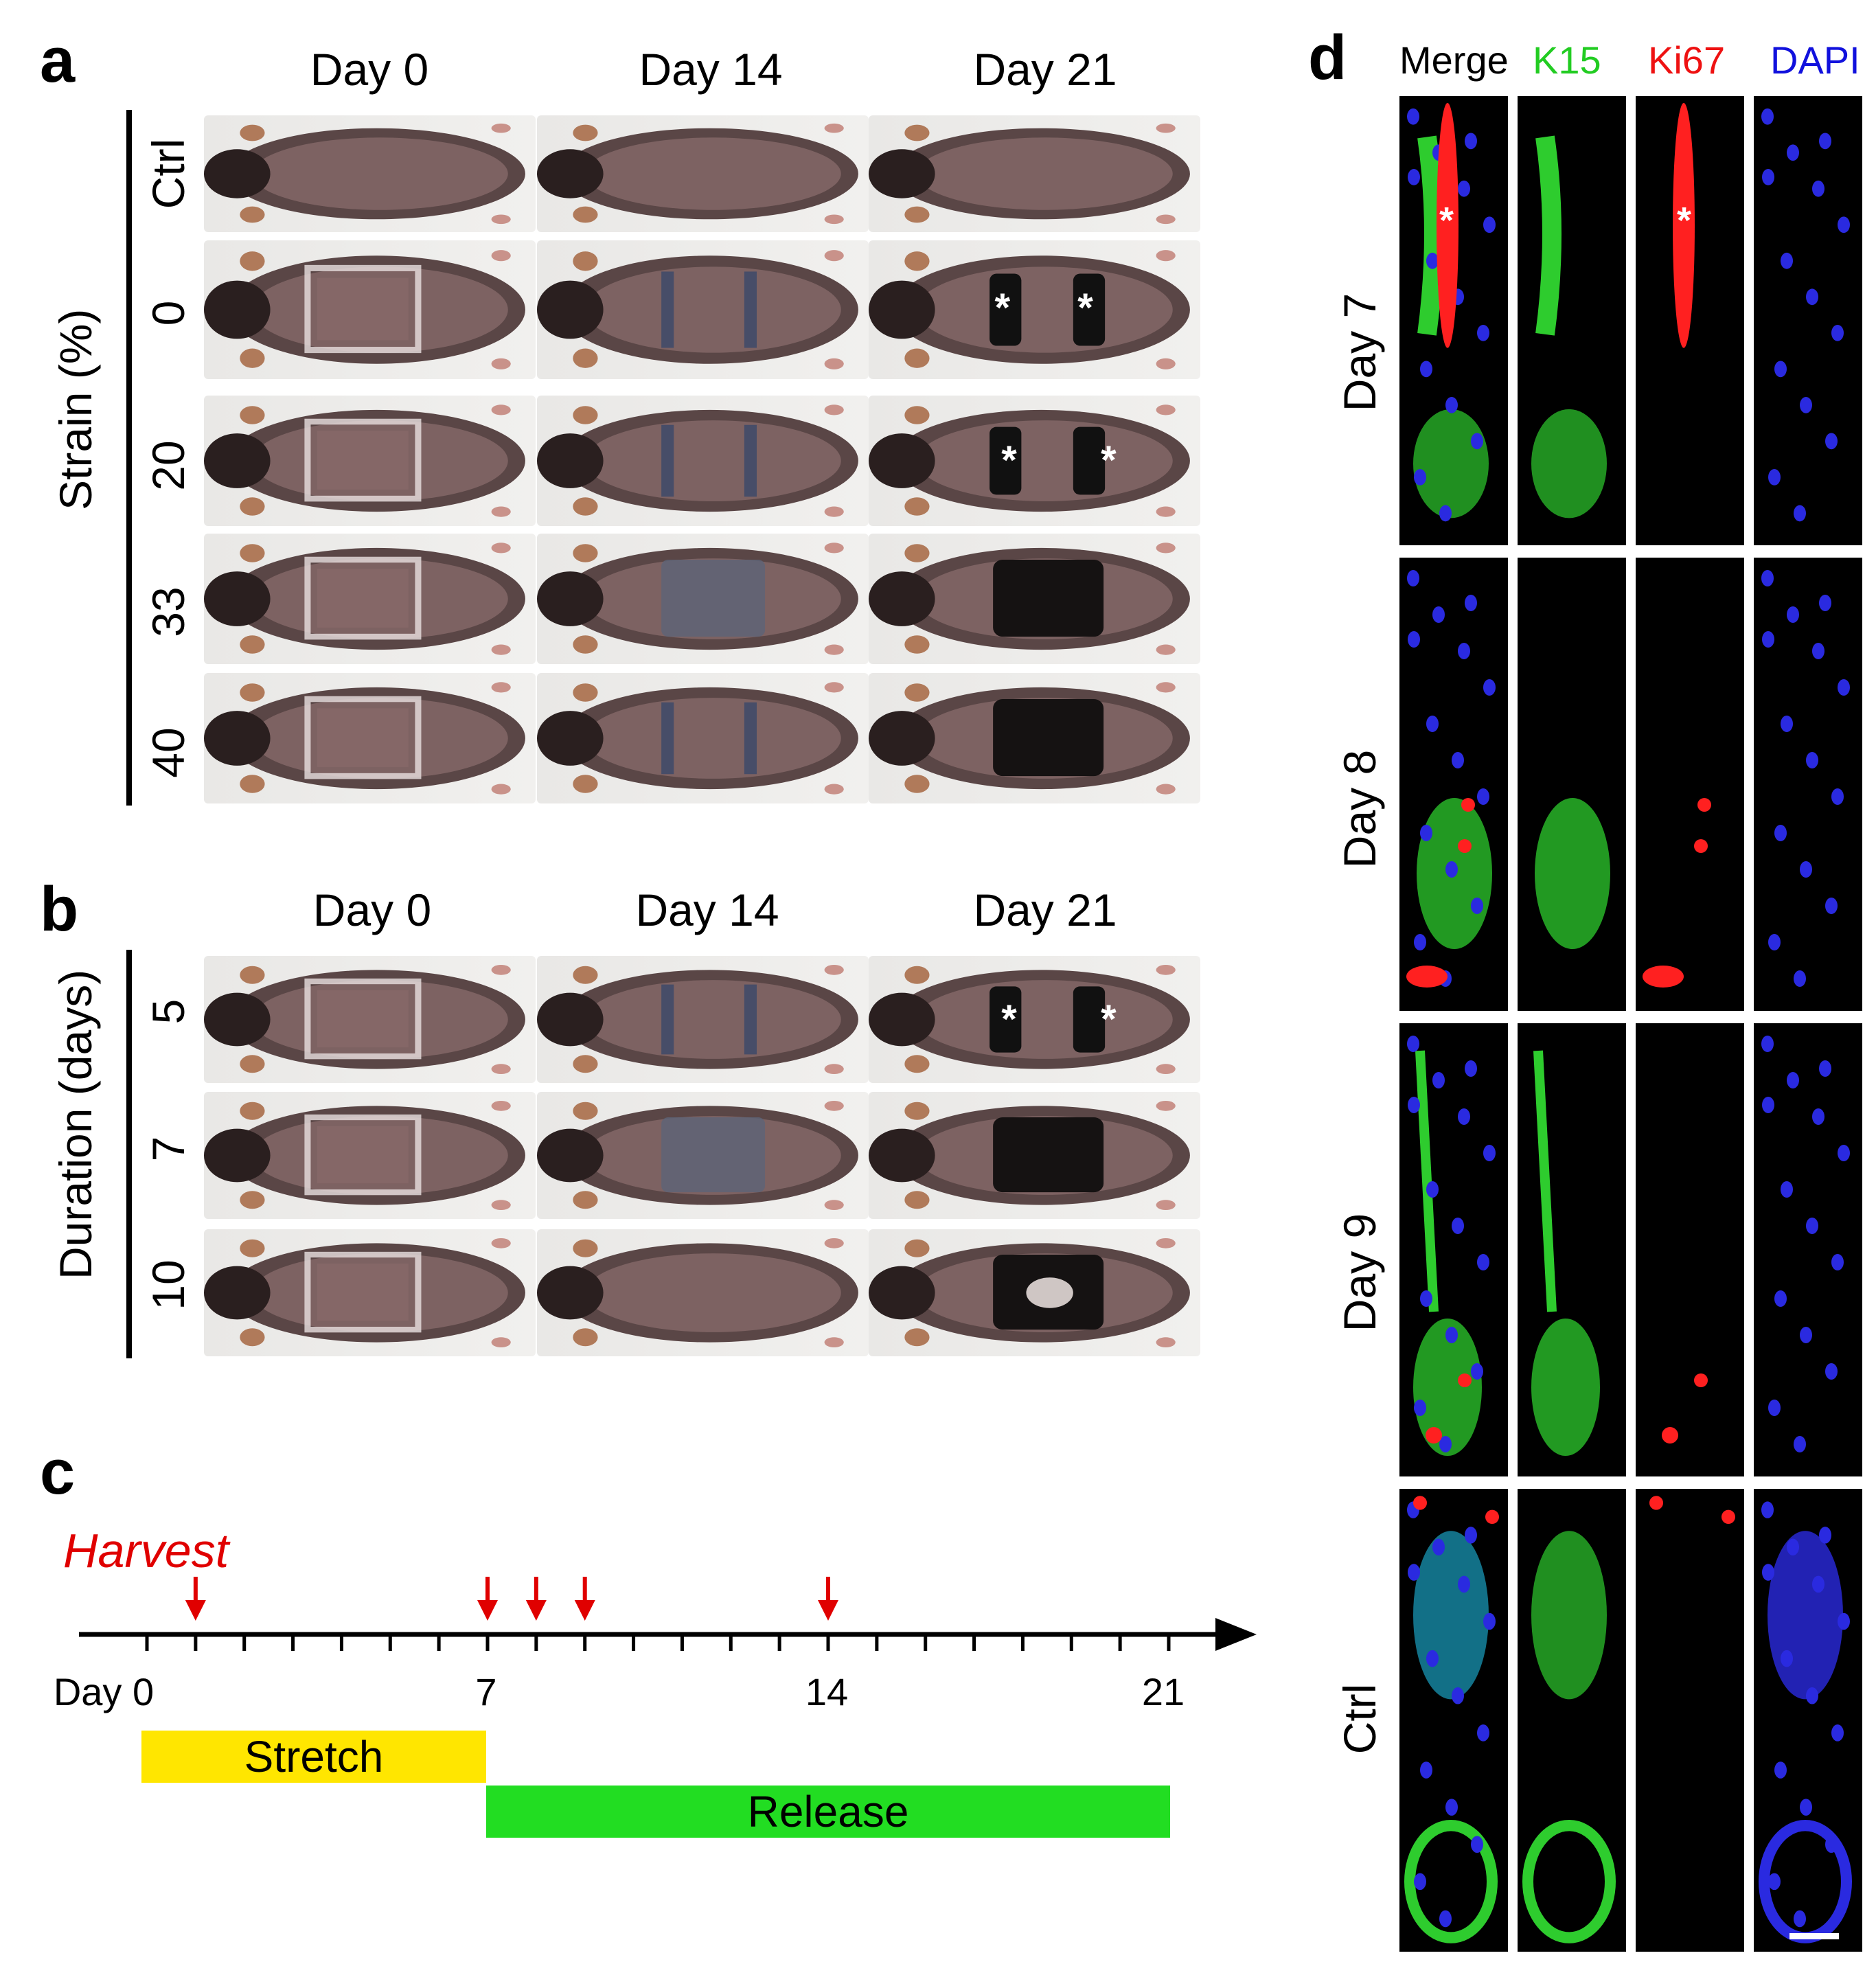 The image size is (1876, 1962). I want to click on panel-b-photo-5-col1, so click(703, 1019).